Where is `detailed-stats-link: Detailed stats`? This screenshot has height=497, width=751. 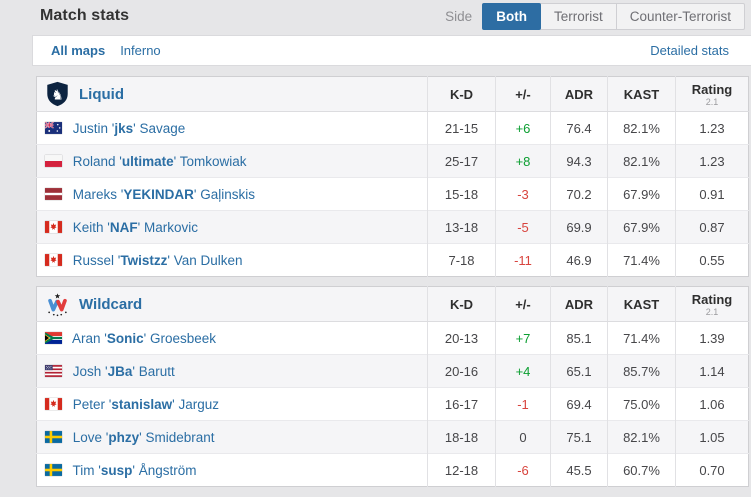 detailed-stats-link: Detailed stats is located at coordinates (689, 50).